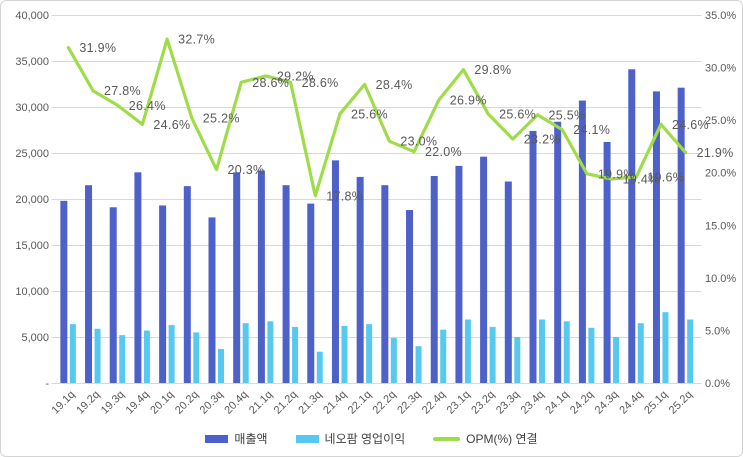 This screenshot has height=457, width=743. I want to click on opm-data-label: 32.7%, so click(196, 40).